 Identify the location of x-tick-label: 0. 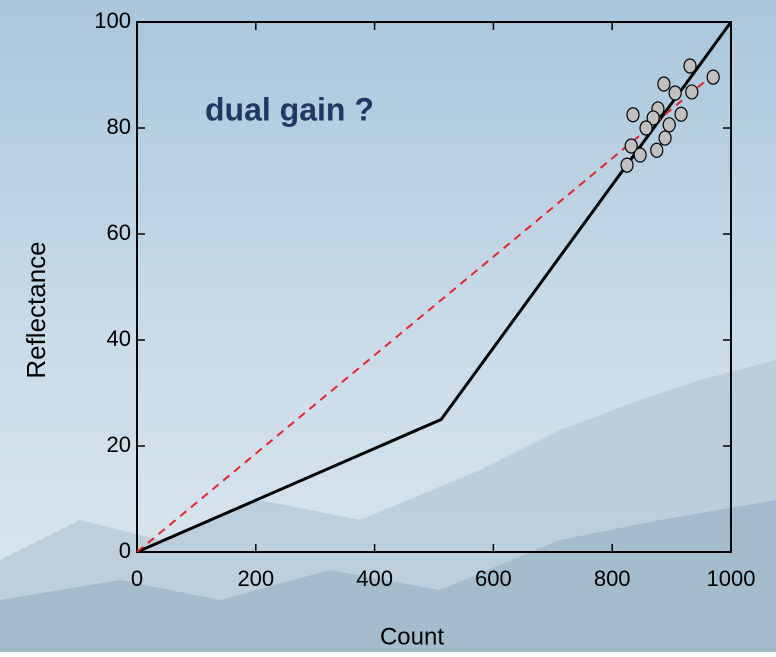
(137, 578).